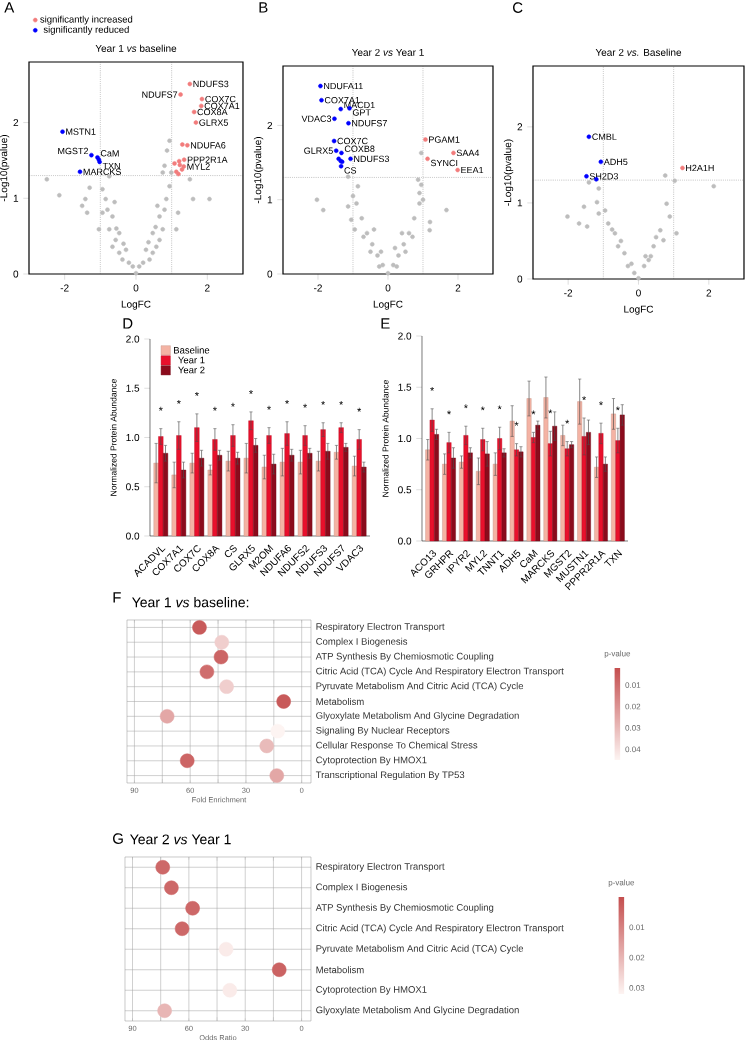 This screenshot has width=750, height=1040. Describe the element at coordinates (207, 288) in the screenshot. I see `x-tick-label: 2` at that location.